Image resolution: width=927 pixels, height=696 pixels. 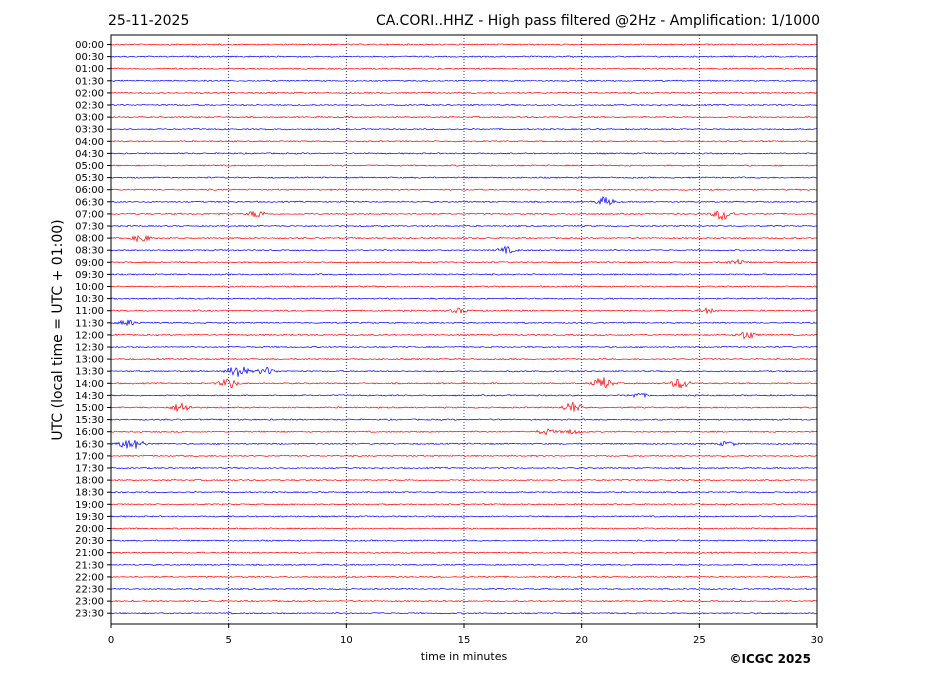 What do you see at coordinates (89, 384) in the screenshot?
I see `y-tick-label: 14:00` at bounding box center [89, 384].